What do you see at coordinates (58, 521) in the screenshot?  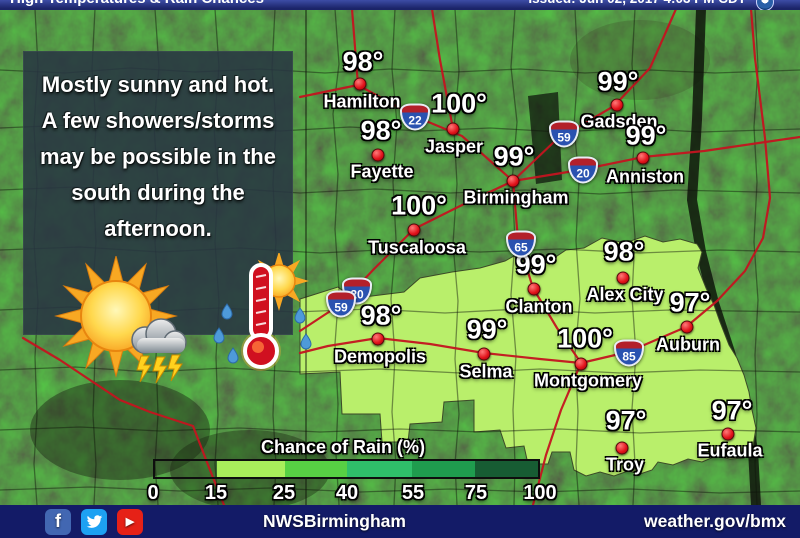 I see `facebook-icon: f` at bounding box center [58, 521].